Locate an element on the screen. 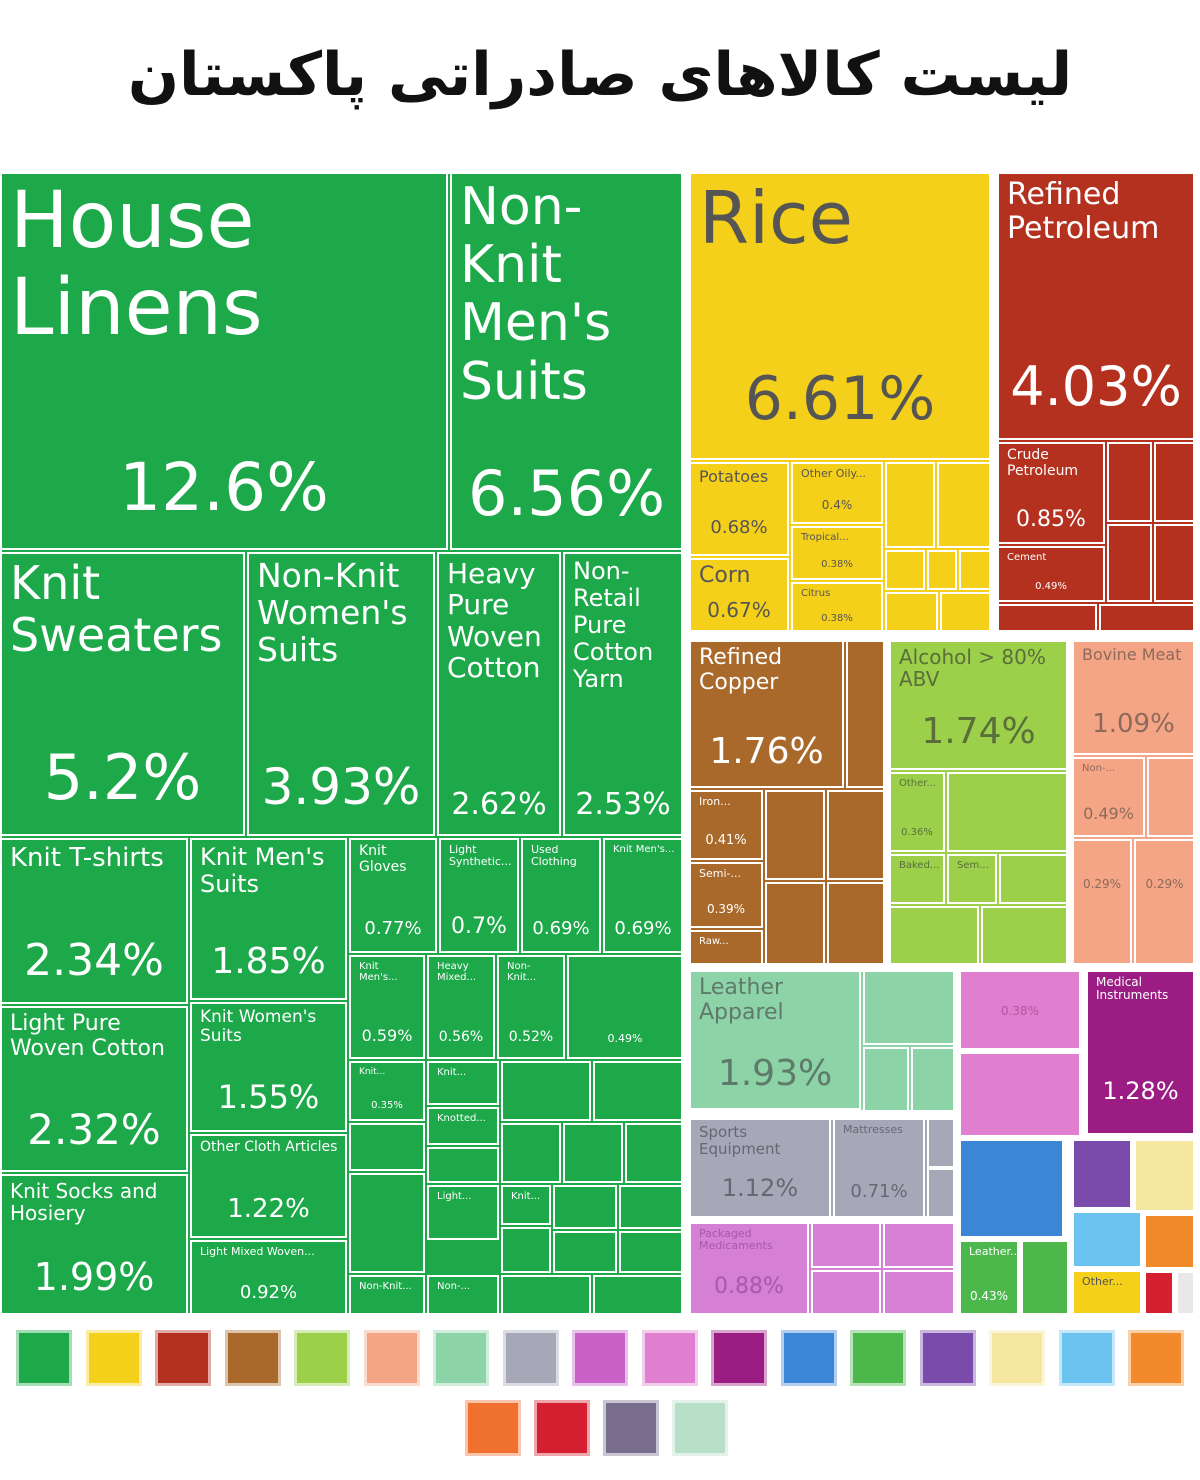 This screenshot has width=1200, height=1480. tile: Knit Sweaters 5.2% is located at coordinates (122, 694).